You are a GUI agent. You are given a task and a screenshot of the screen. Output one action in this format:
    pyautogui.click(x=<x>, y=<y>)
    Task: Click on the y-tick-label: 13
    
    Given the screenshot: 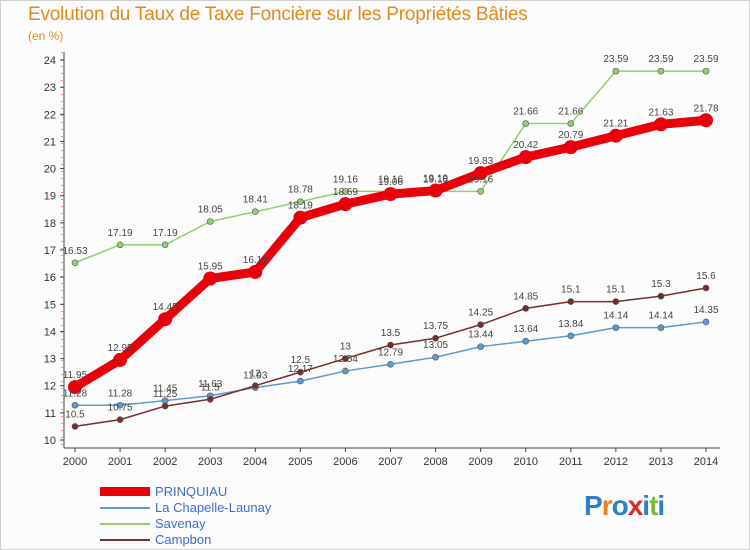 What is the action you would take?
    pyautogui.click(x=50, y=360)
    